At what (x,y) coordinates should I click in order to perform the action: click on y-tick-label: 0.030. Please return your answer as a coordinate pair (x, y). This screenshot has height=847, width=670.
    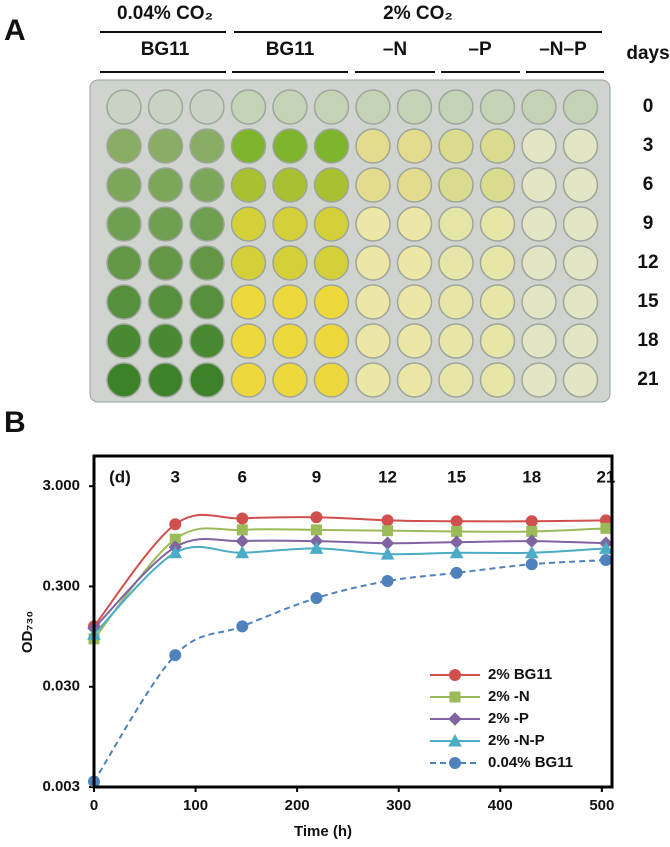
    Looking at the image, I should click on (61, 686).